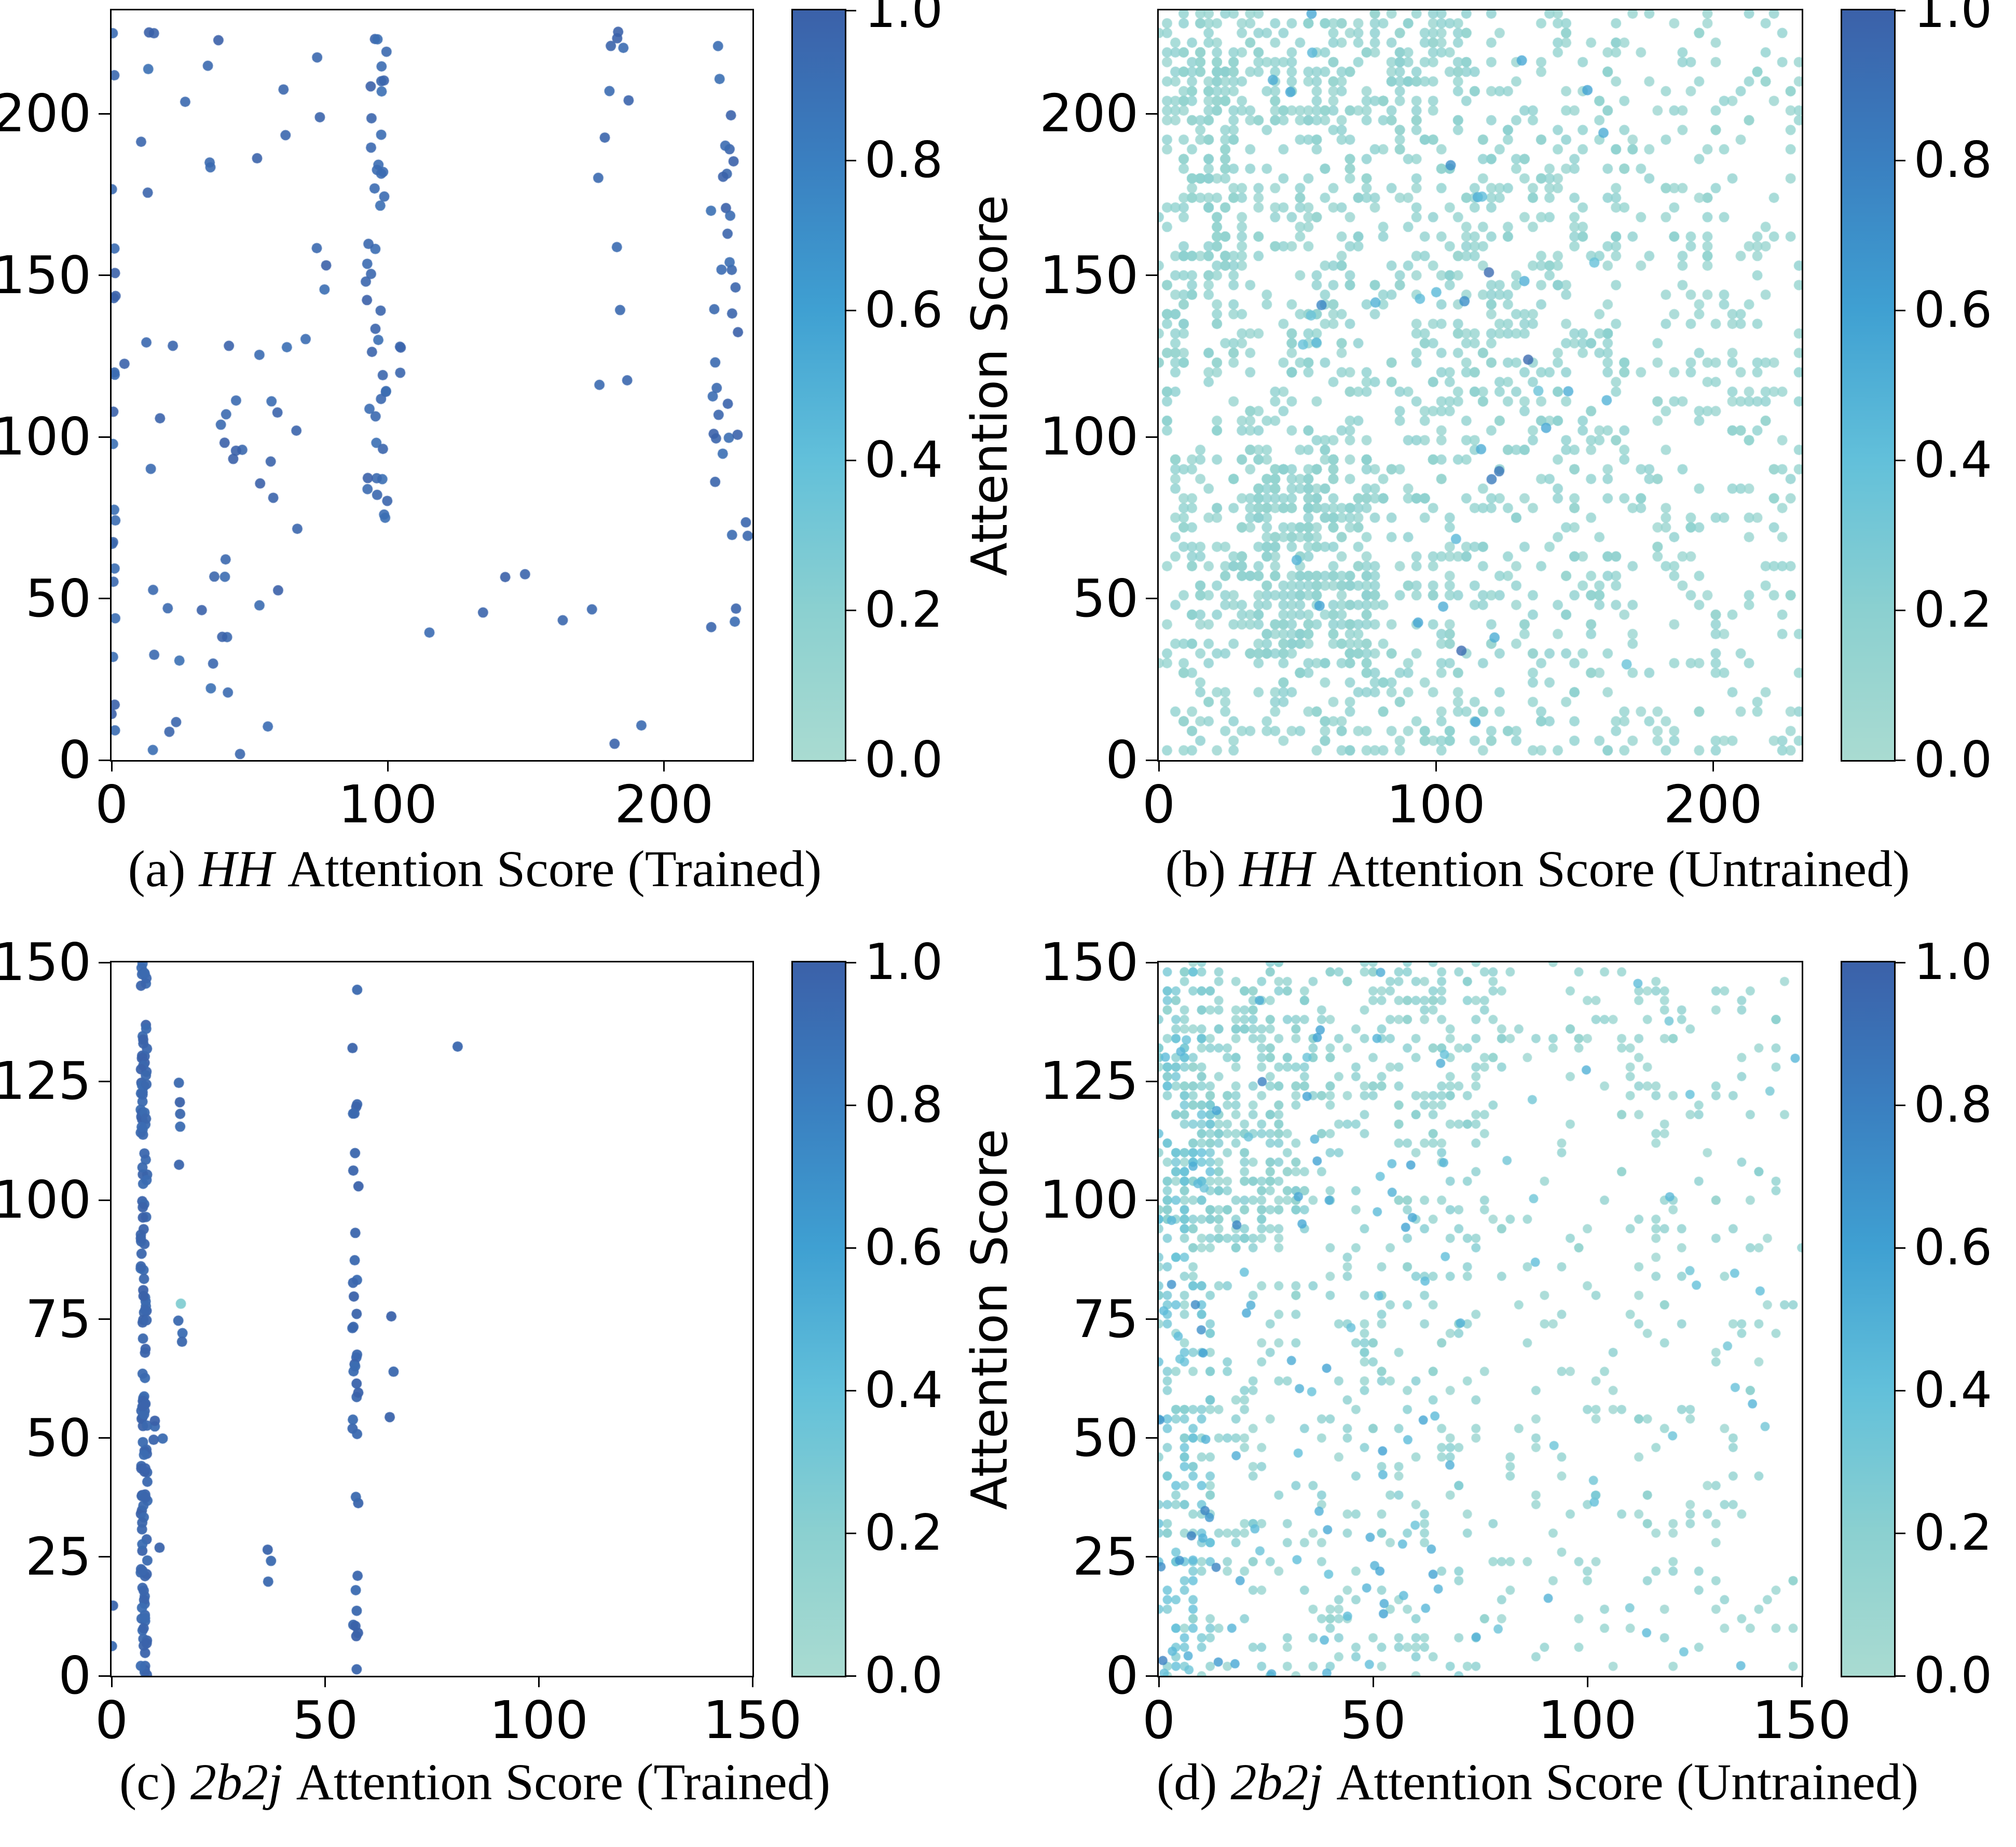  What do you see at coordinates (818, 1319) in the screenshot?
I see `colorbar-2b2j-trained` at bounding box center [818, 1319].